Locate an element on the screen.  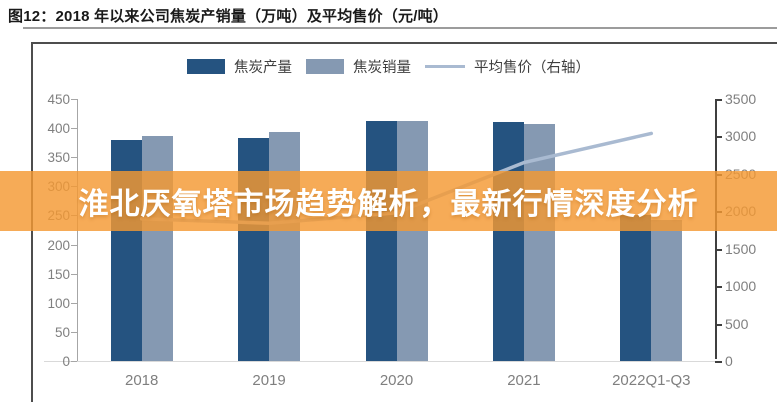
right-axis-tick-label: 3500 is located at coordinates (741, 99).